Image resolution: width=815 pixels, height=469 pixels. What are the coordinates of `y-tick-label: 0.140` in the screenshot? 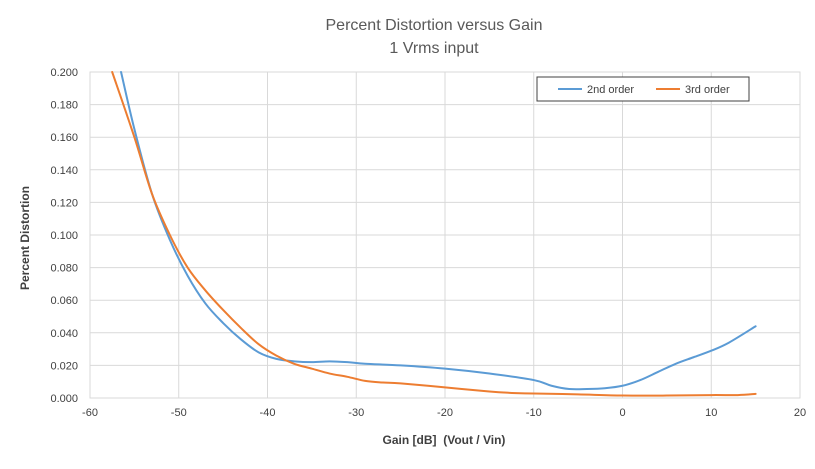 It's located at (64, 171).